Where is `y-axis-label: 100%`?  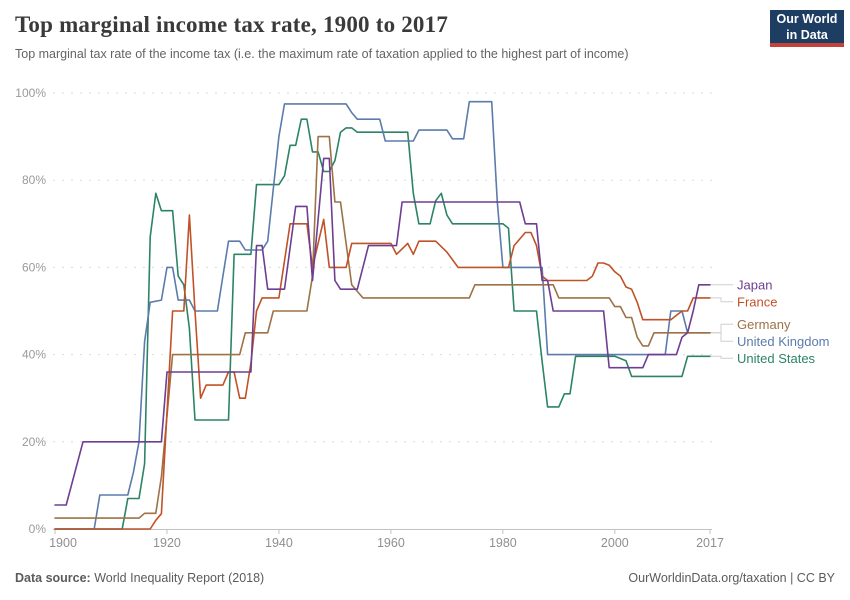
y-axis-label: 100% is located at coordinates (30, 93).